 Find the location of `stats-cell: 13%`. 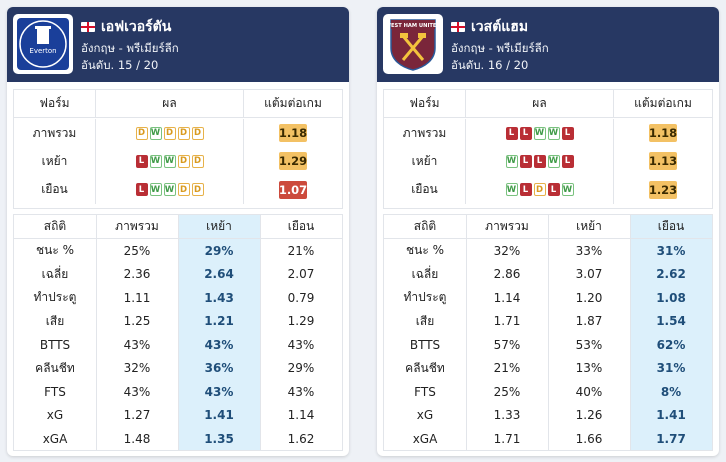

stats-cell: 13% is located at coordinates (589, 368).